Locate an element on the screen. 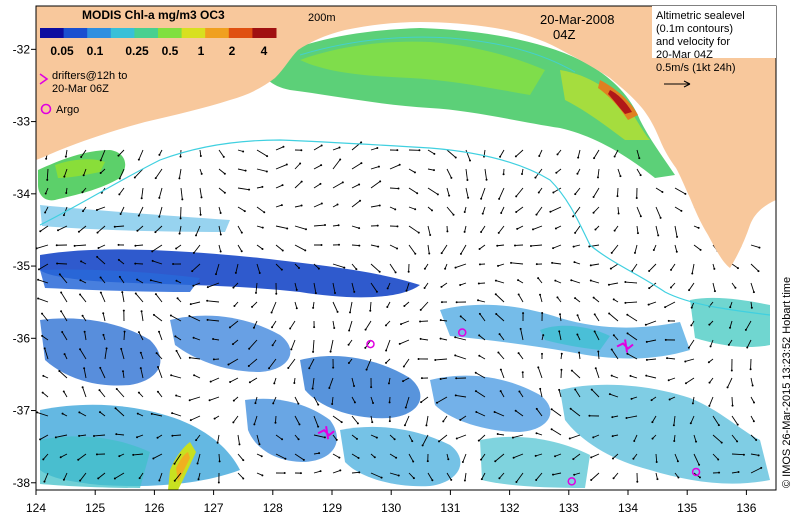 The width and height of the screenshot is (800, 520). colorbar-tick-label: 0.5 is located at coordinates (170, 51).